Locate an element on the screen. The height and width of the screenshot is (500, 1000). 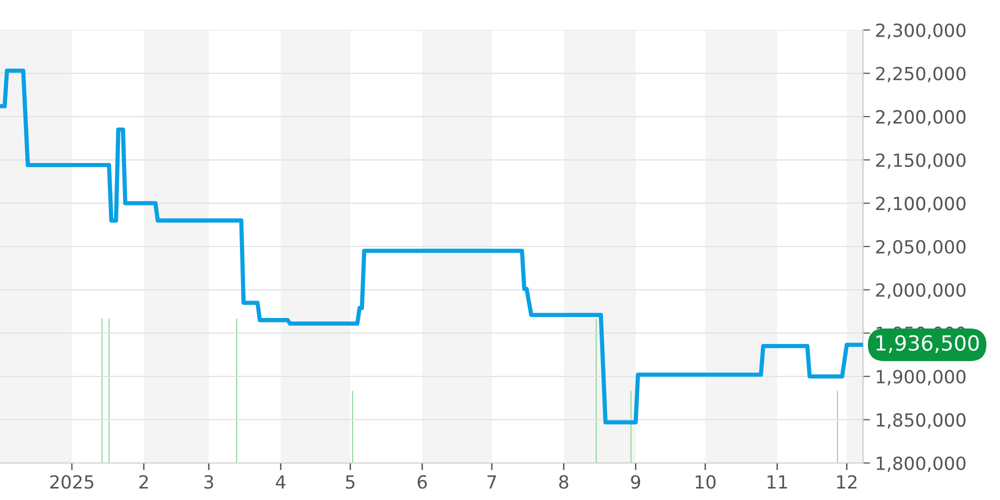
x-tick-label: 7 is located at coordinates (492, 482).